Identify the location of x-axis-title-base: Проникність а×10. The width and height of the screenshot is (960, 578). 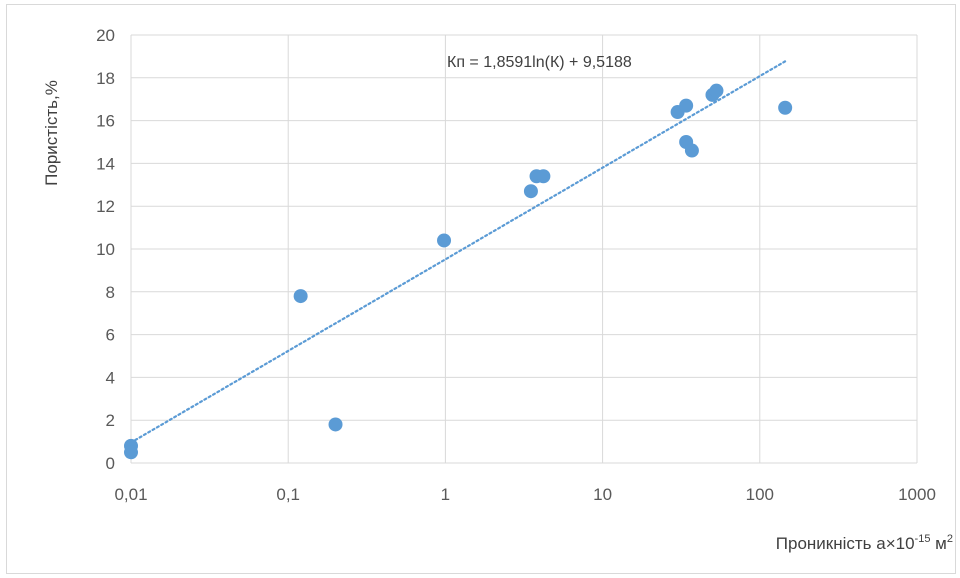
(845, 543).